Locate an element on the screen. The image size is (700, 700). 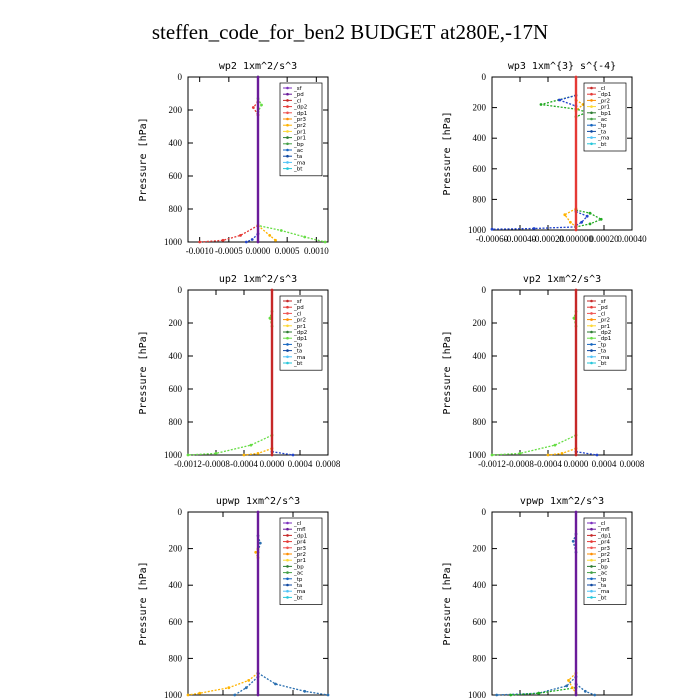
x-tick-label: 0.0000 is located at coordinates (272, 464).